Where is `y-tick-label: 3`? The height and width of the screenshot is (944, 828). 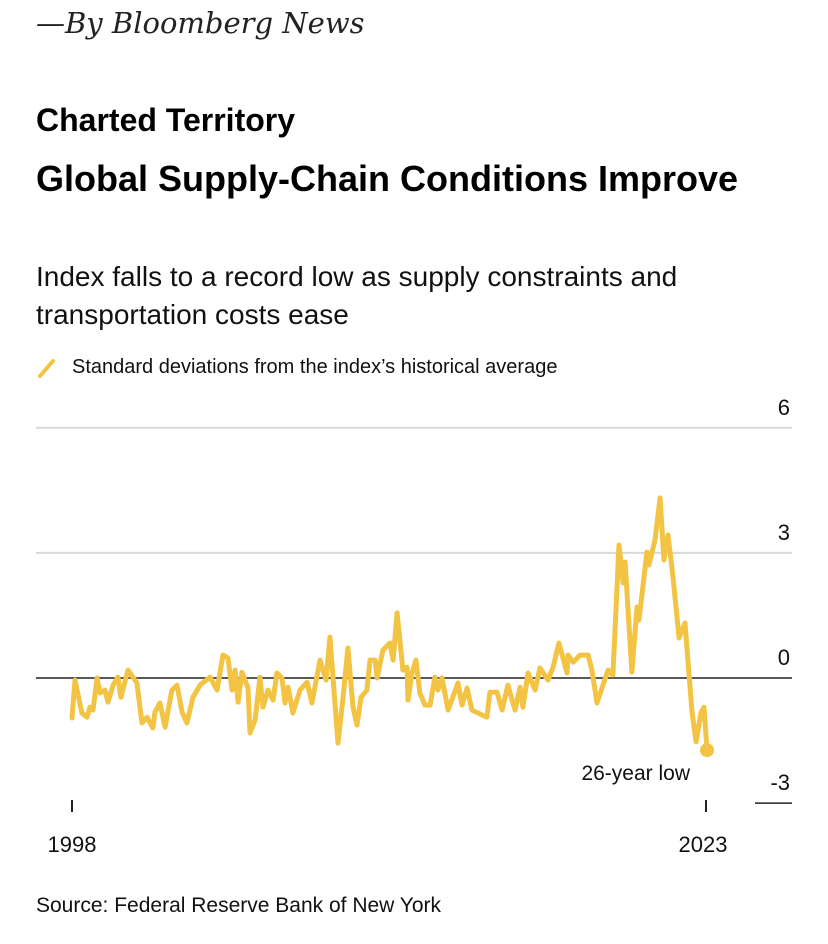
y-tick-label: 3 is located at coordinates (784, 532).